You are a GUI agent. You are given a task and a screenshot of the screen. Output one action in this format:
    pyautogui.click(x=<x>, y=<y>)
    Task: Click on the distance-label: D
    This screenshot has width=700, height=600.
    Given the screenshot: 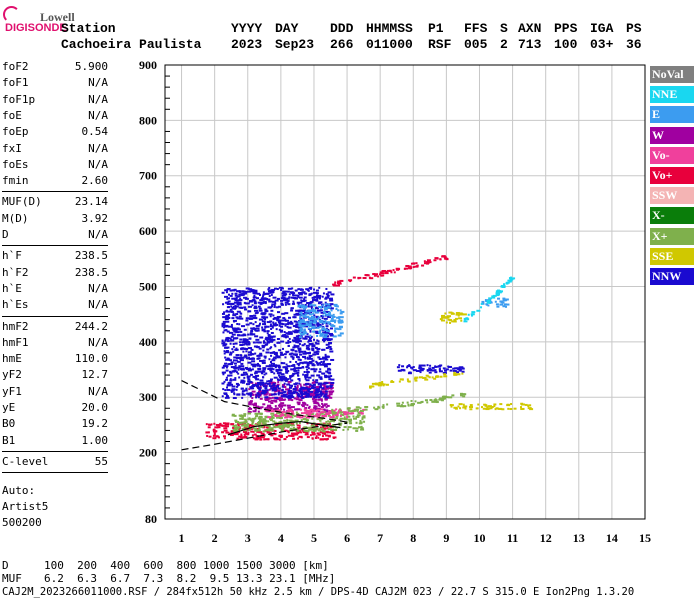 What is the action you would take?
    pyautogui.click(x=5, y=565)
    